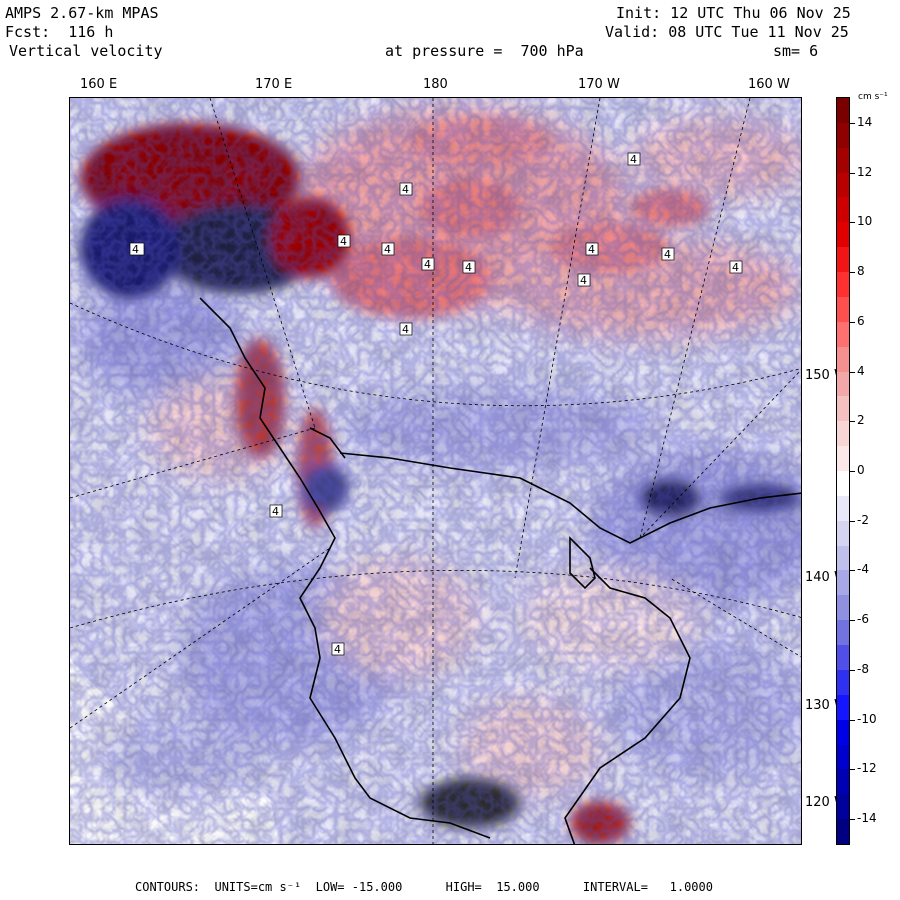 The width and height of the screenshot is (900, 900). Describe the element at coordinates (59, 32) in the screenshot. I see `forecast-hour: Fcst: 116 h` at that location.